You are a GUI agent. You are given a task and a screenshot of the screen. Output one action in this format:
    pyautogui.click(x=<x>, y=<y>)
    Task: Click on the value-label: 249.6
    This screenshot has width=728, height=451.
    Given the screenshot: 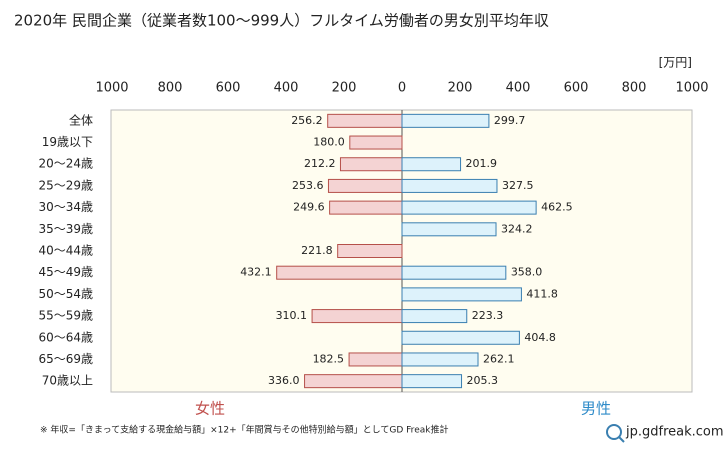 What is the action you would take?
    pyautogui.click(x=309, y=207)
    